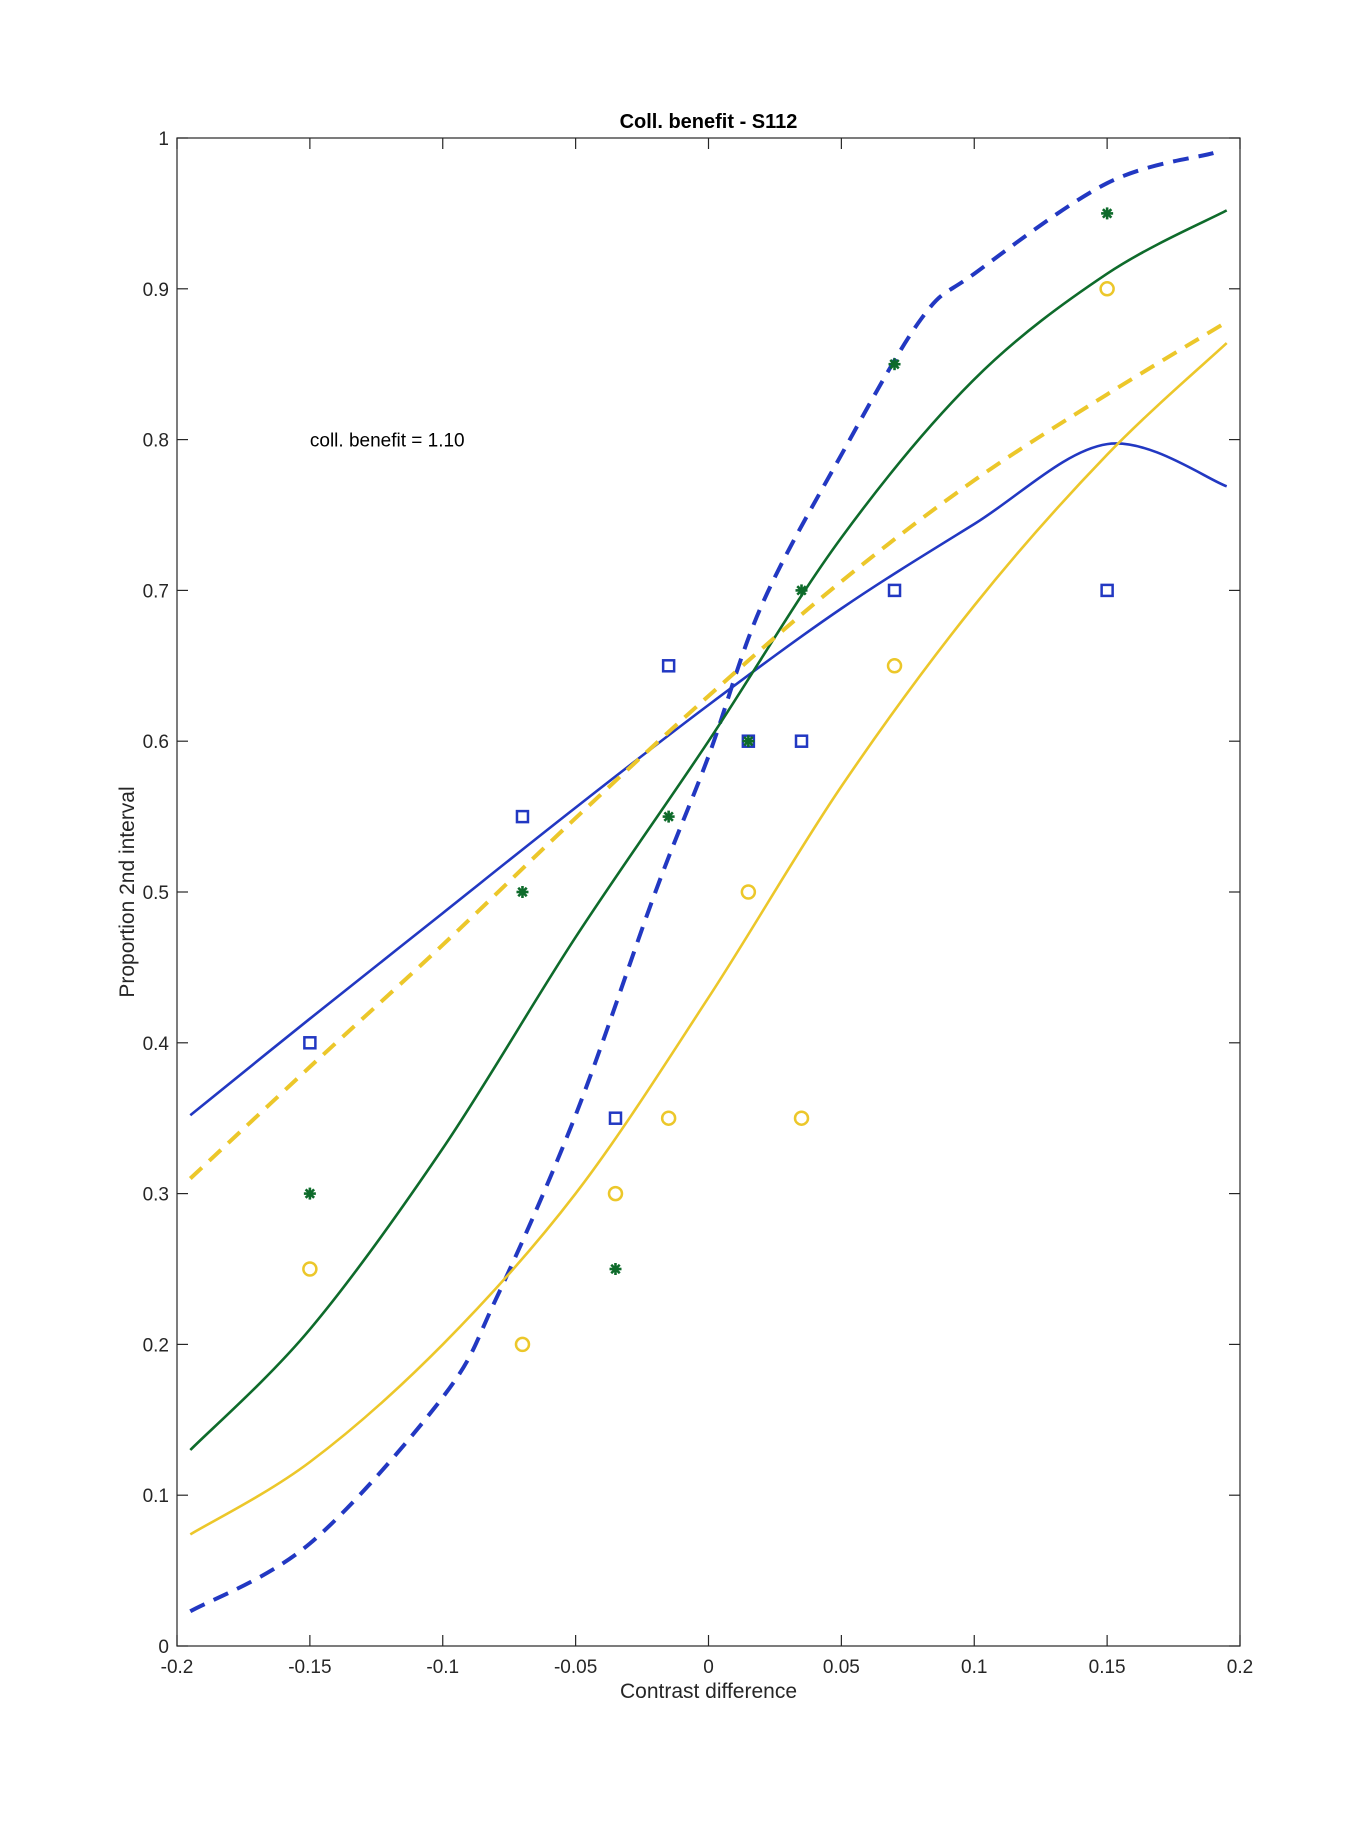 The height and width of the screenshot is (1831, 1361). What do you see at coordinates (156, 1044) in the screenshot?
I see `y-tick-label: 0.4` at bounding box center [156, 1044].